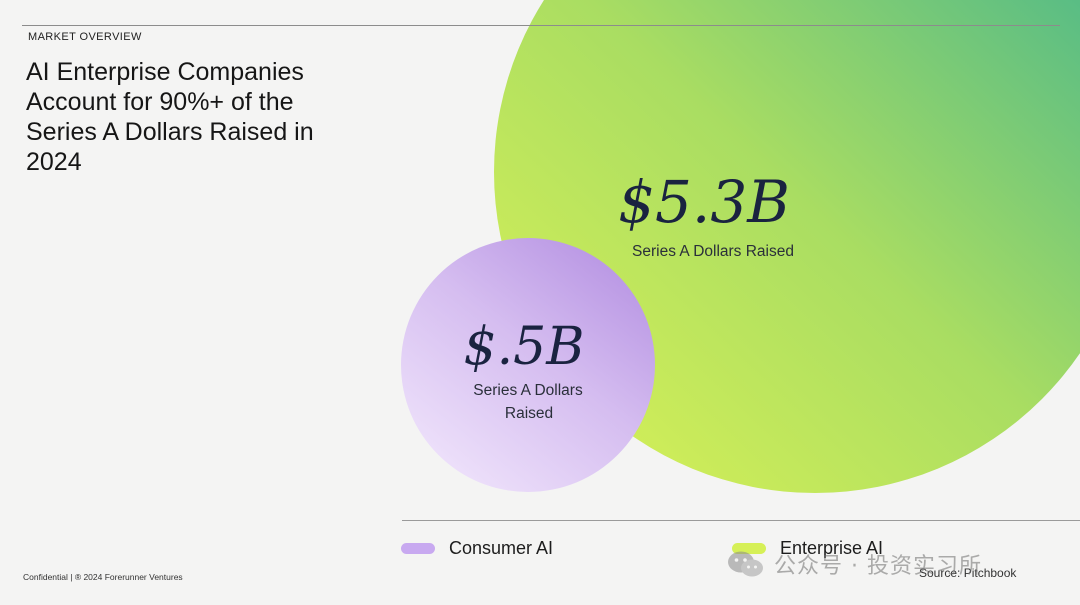  I want to click on legend-item-enterprise-ai: Enterprise AI, so click(807, 548).